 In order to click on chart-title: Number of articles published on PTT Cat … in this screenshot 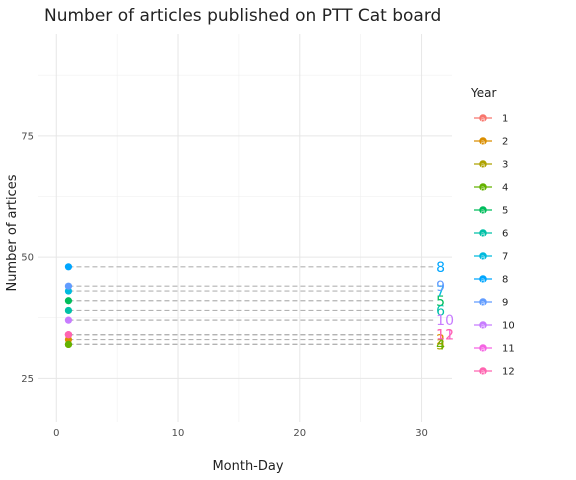, I will do `click(242, 16)`.